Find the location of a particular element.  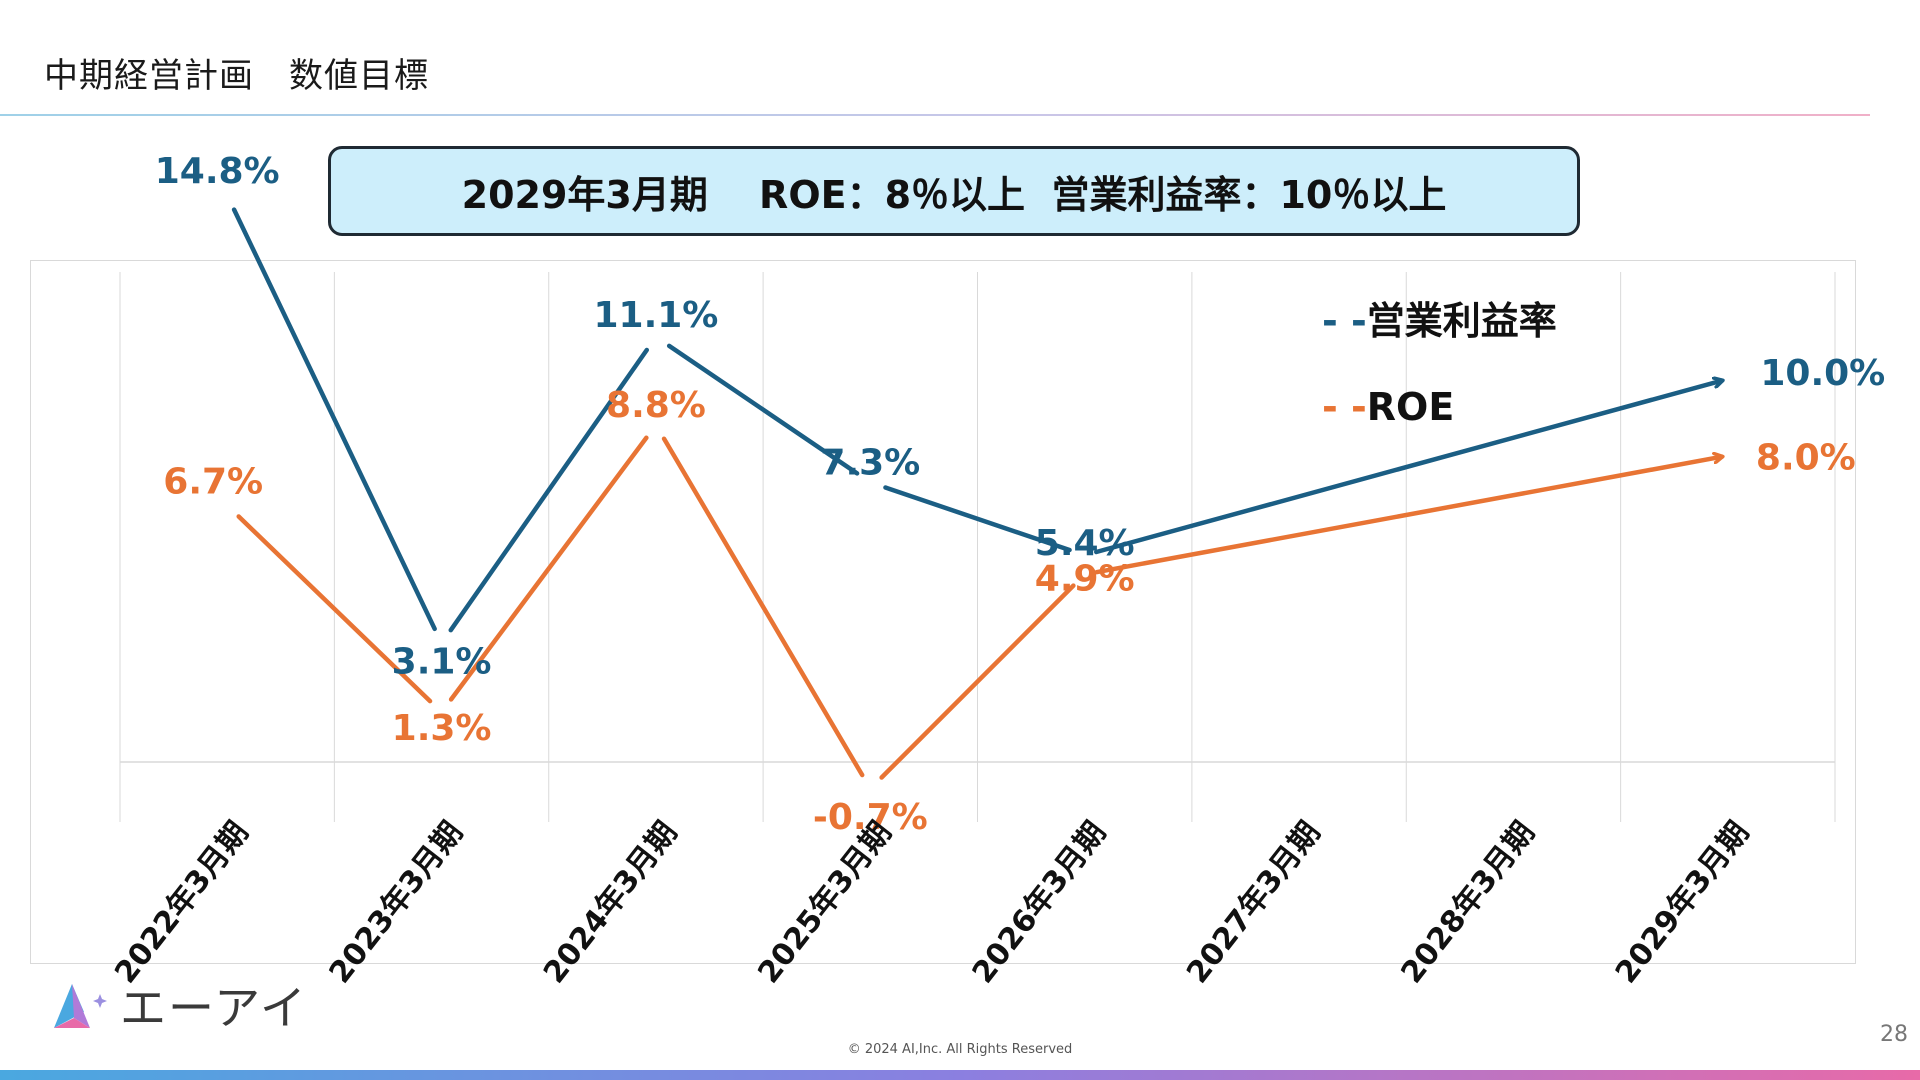

title-divider is located at coordinates (935, 115).